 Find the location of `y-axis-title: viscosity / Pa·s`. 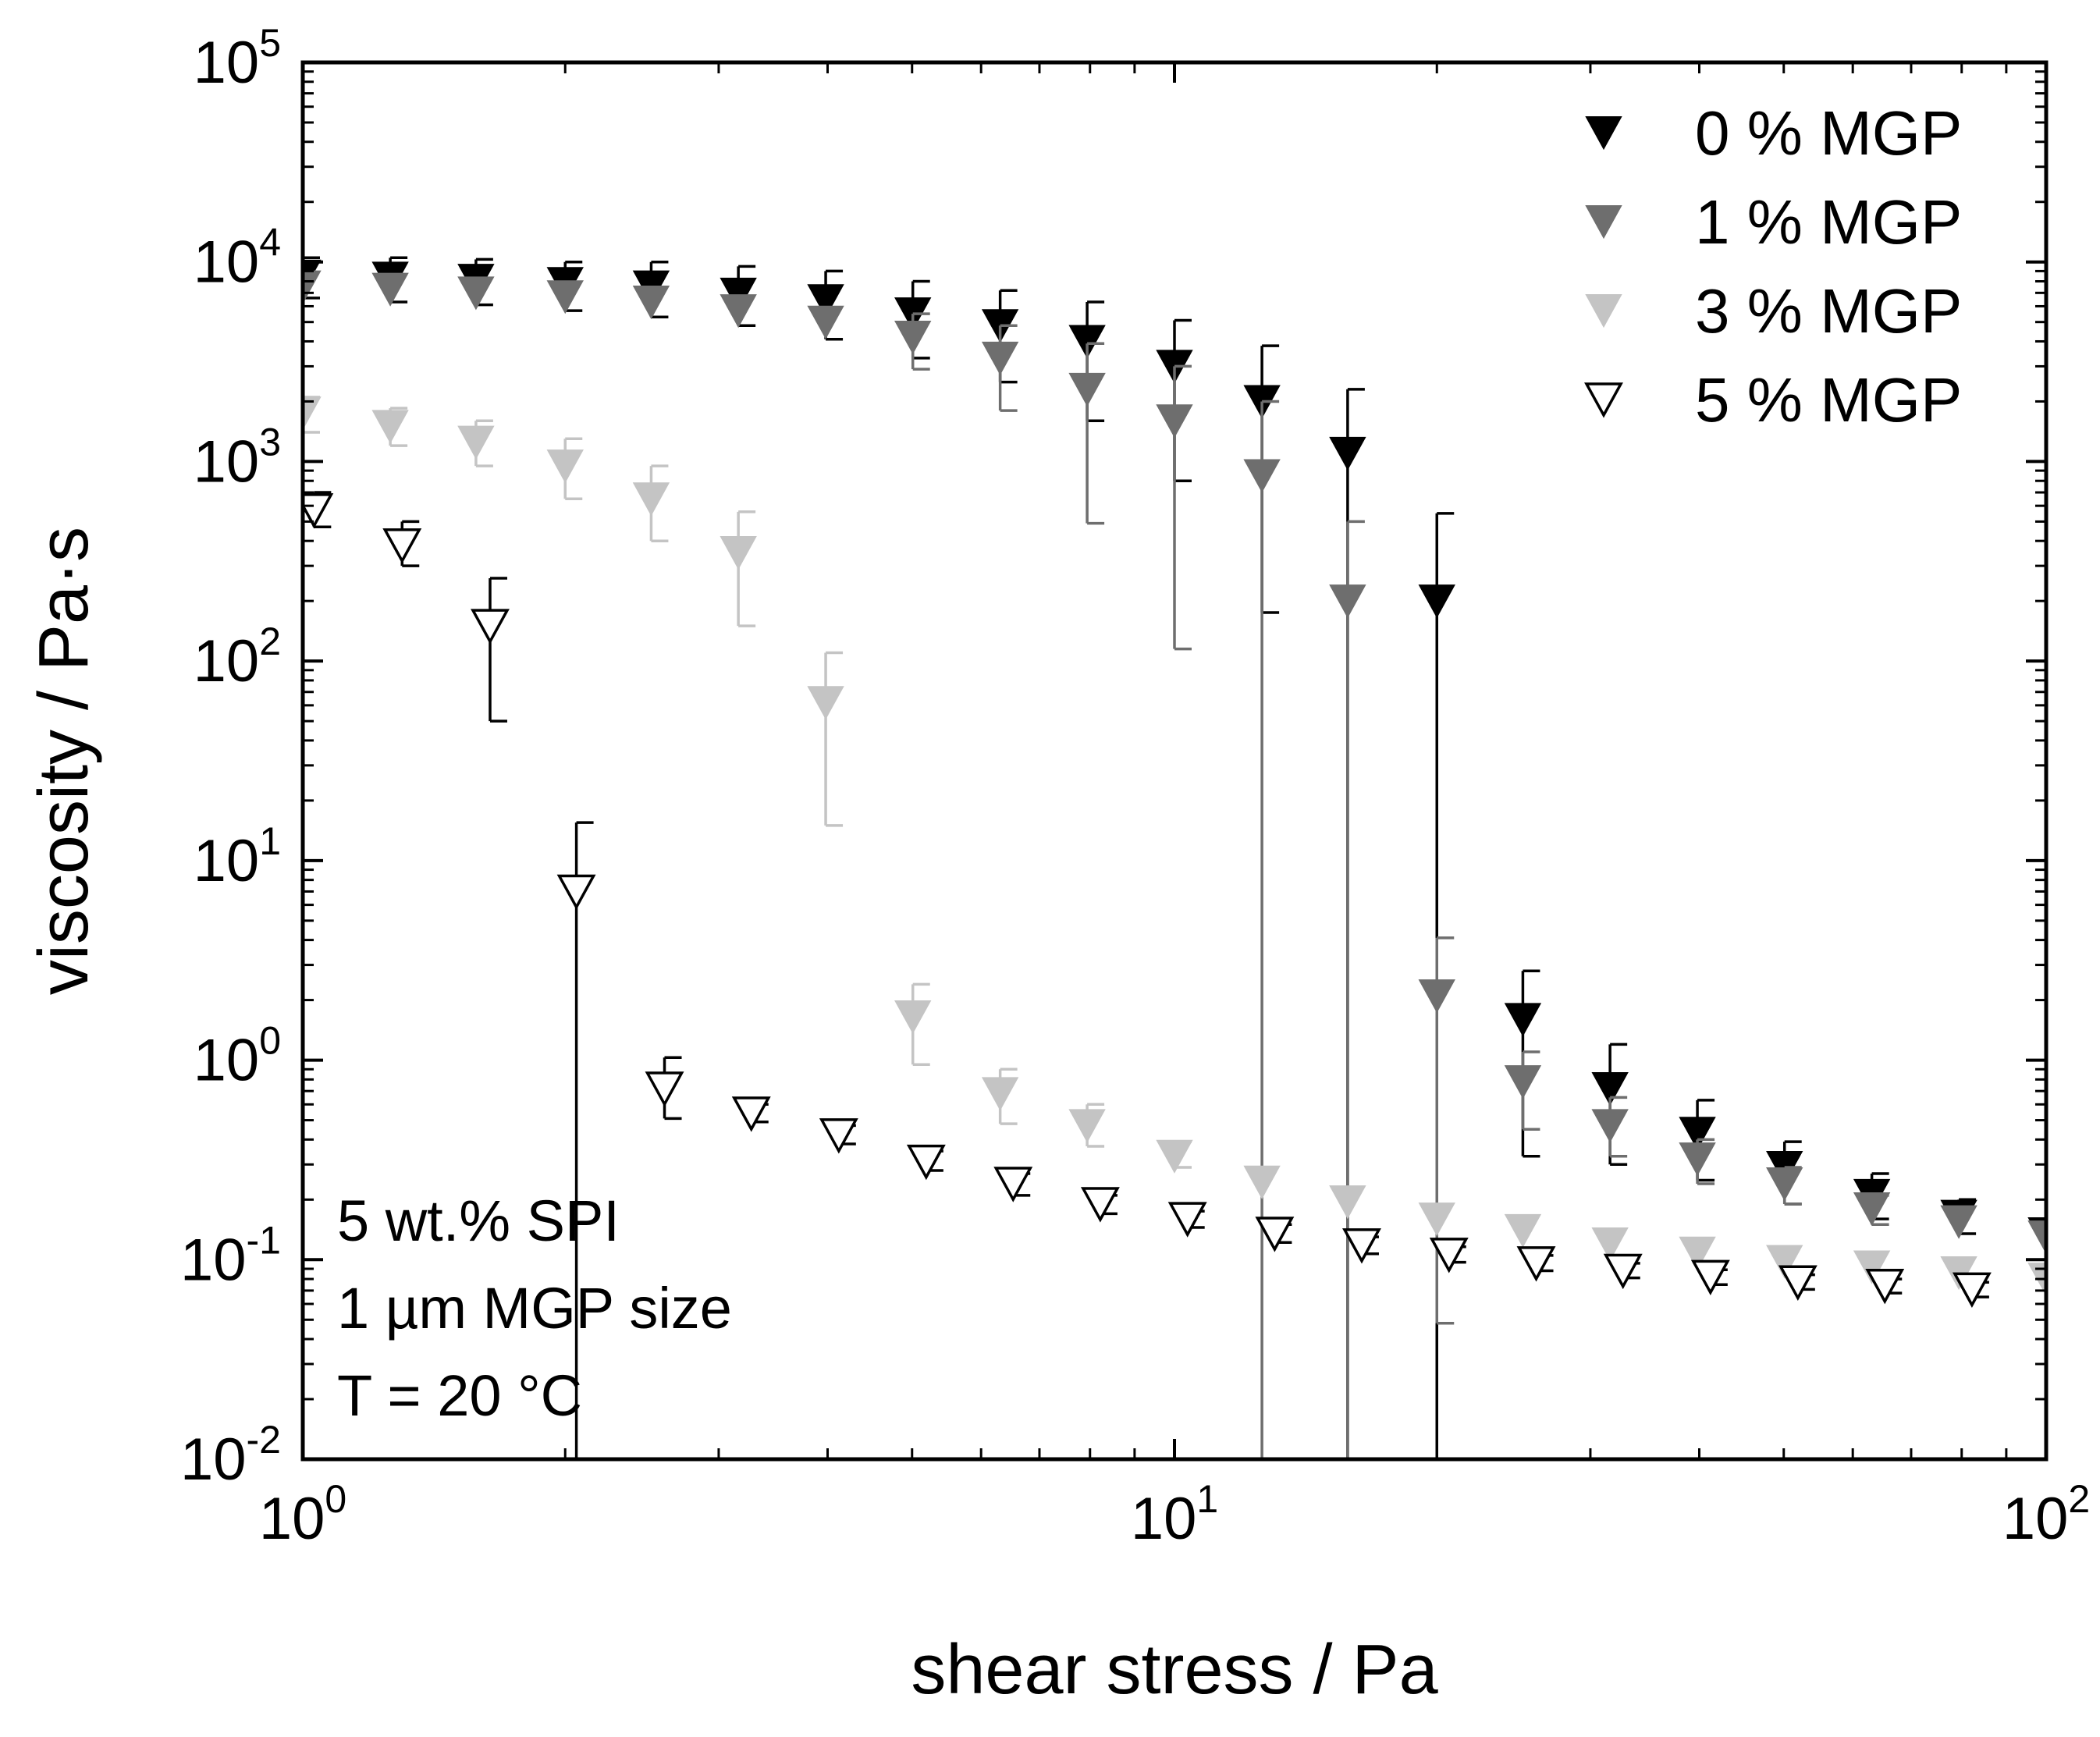

y-axis-title: viscosity / Pa·s is located at coordinates (64, 761).